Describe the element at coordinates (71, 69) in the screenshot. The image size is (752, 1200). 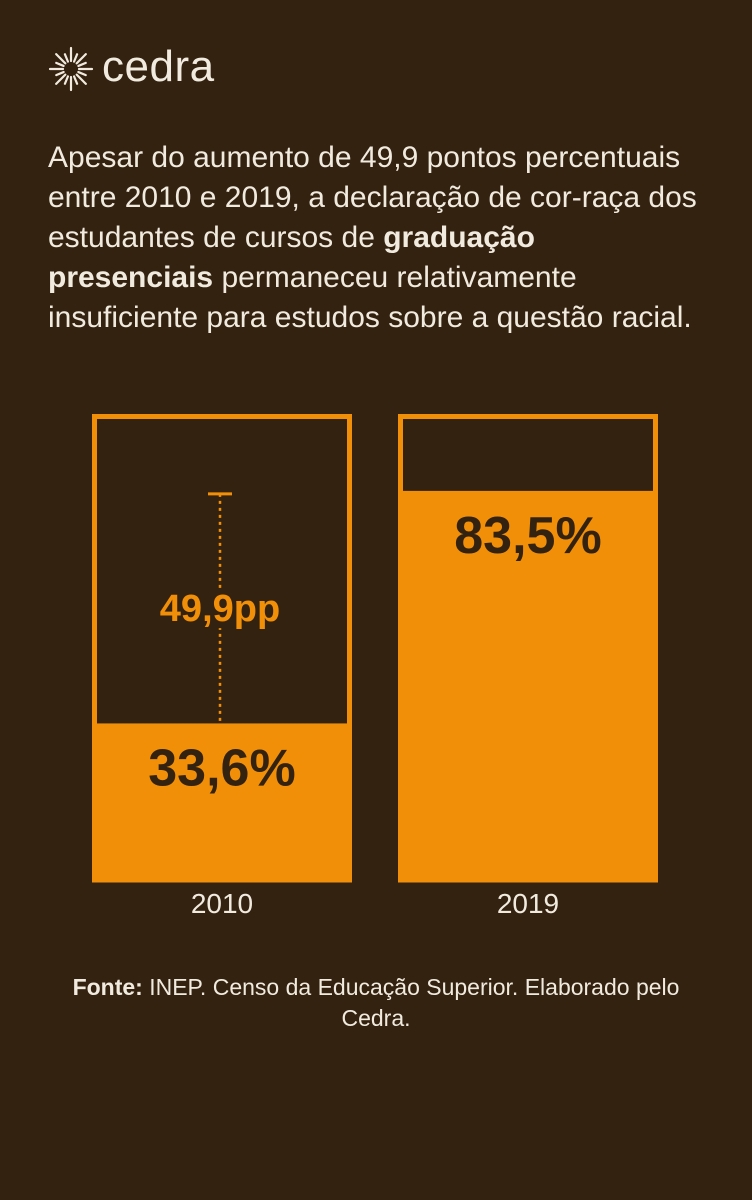
I see `sunburst-logo-icon` at that location.